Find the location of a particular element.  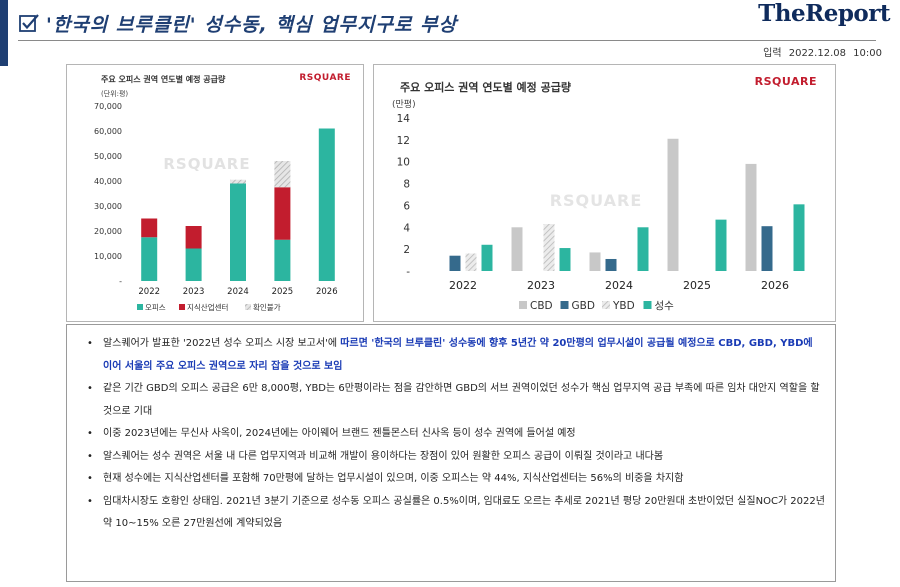

date: 2022.12.08 is located at coordinates (817, 53).